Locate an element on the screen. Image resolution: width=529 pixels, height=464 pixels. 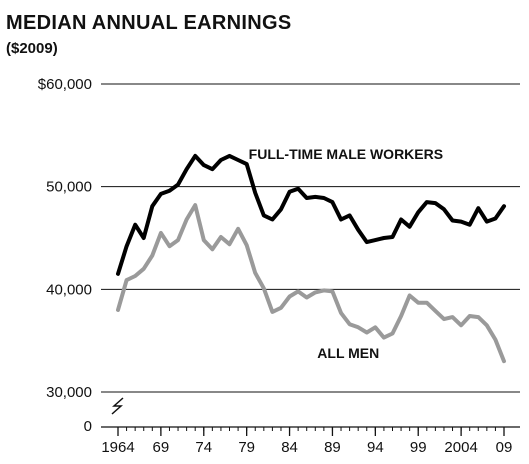
y-tick-label: 30,000 is located at coordinates (69, 392).